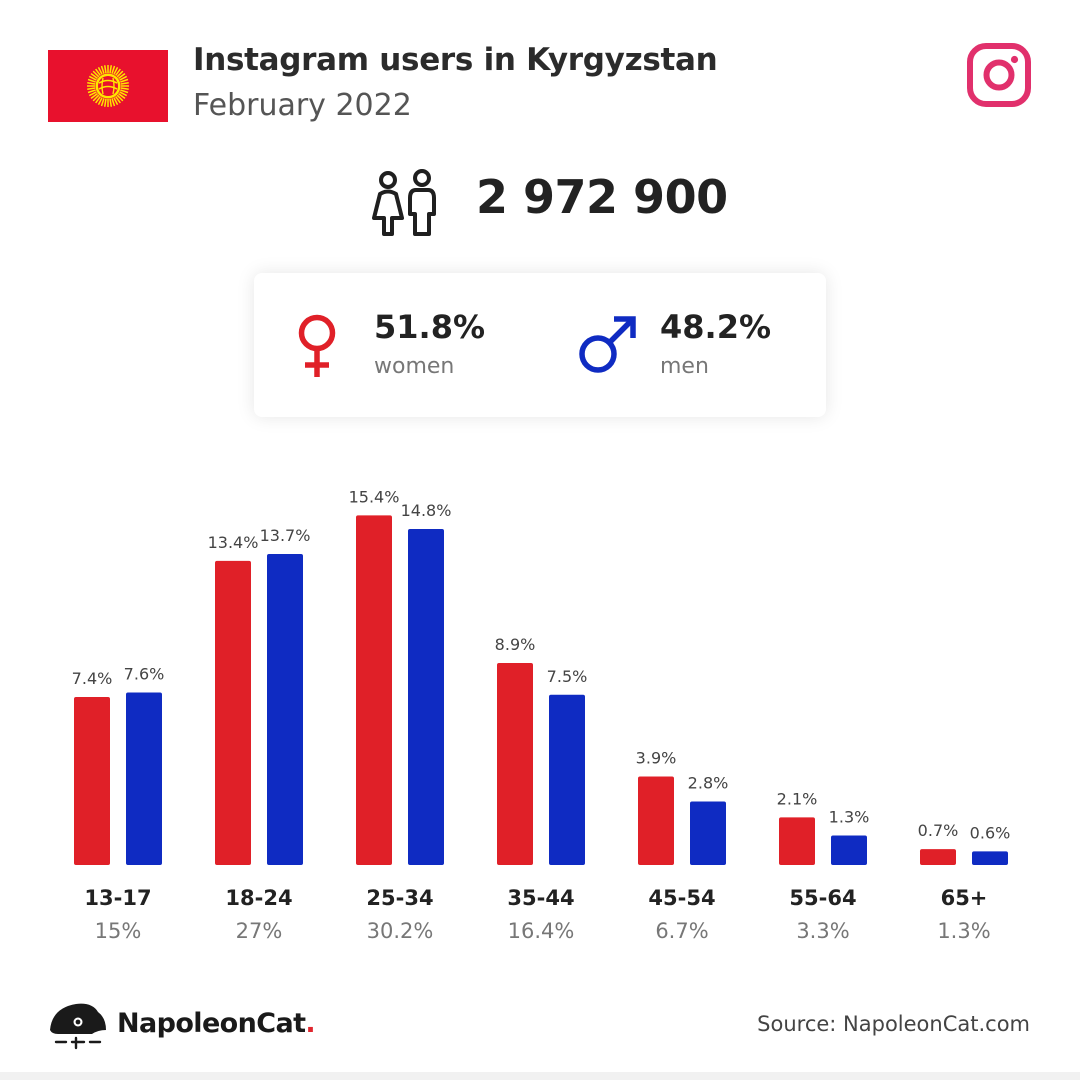  Describe the element at coordinates (78, 1026) in the screenshot. I see `napoleoncat-logo-icon` at that location.